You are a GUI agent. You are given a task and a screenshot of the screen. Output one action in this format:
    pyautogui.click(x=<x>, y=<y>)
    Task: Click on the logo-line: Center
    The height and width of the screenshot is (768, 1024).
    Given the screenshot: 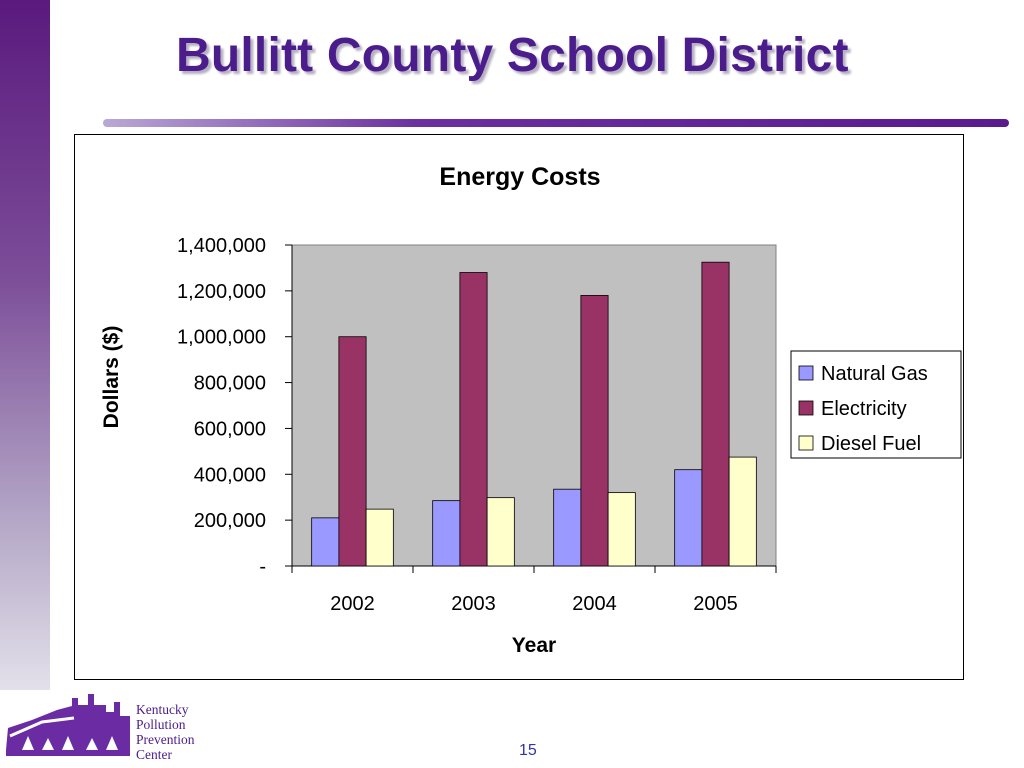 What is the action you would take?
    pyautogui.click(x=154, y=754)
    